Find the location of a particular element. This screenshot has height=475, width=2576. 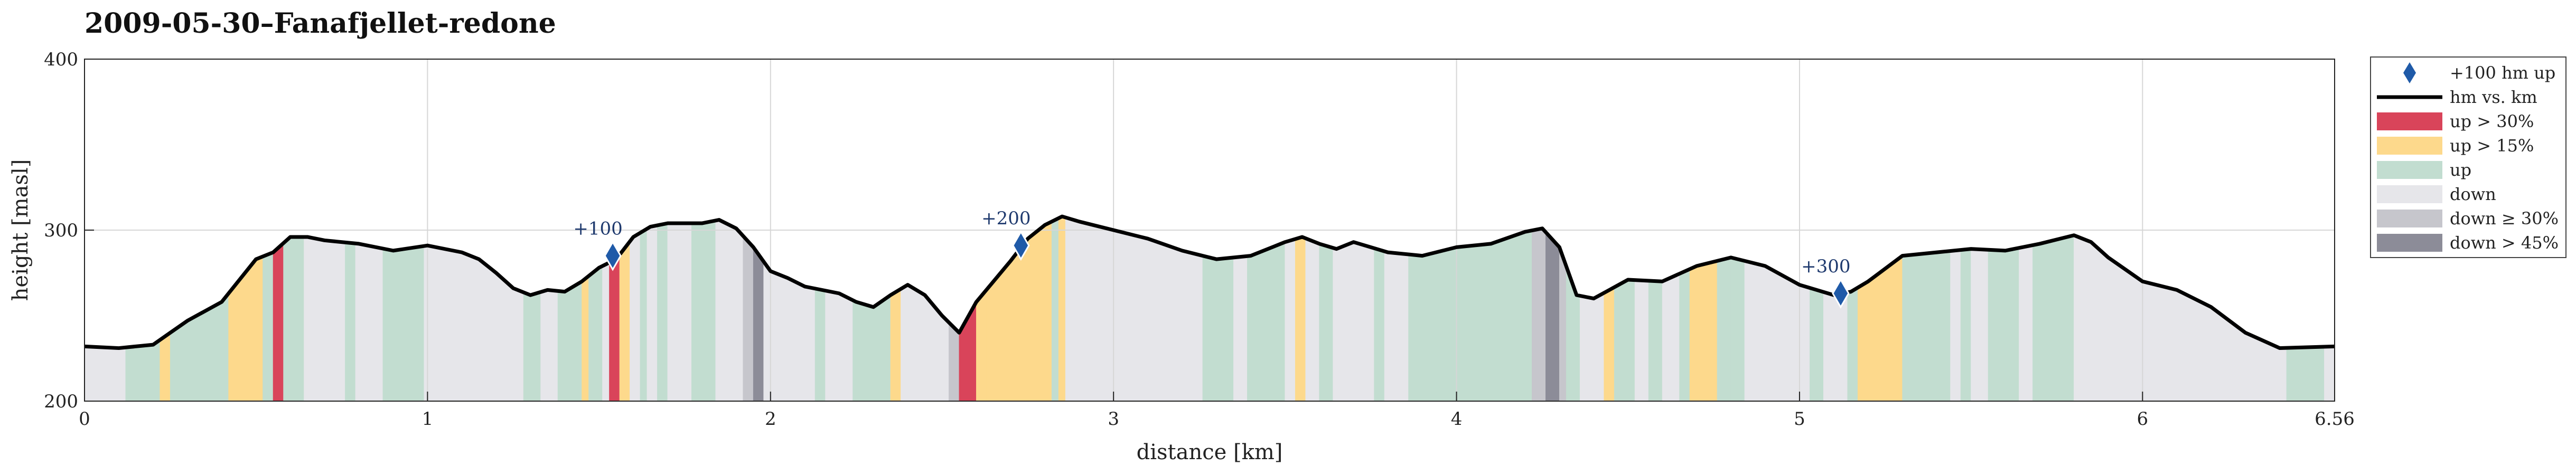

legend-label: up is located at coordinates (2460, 170).